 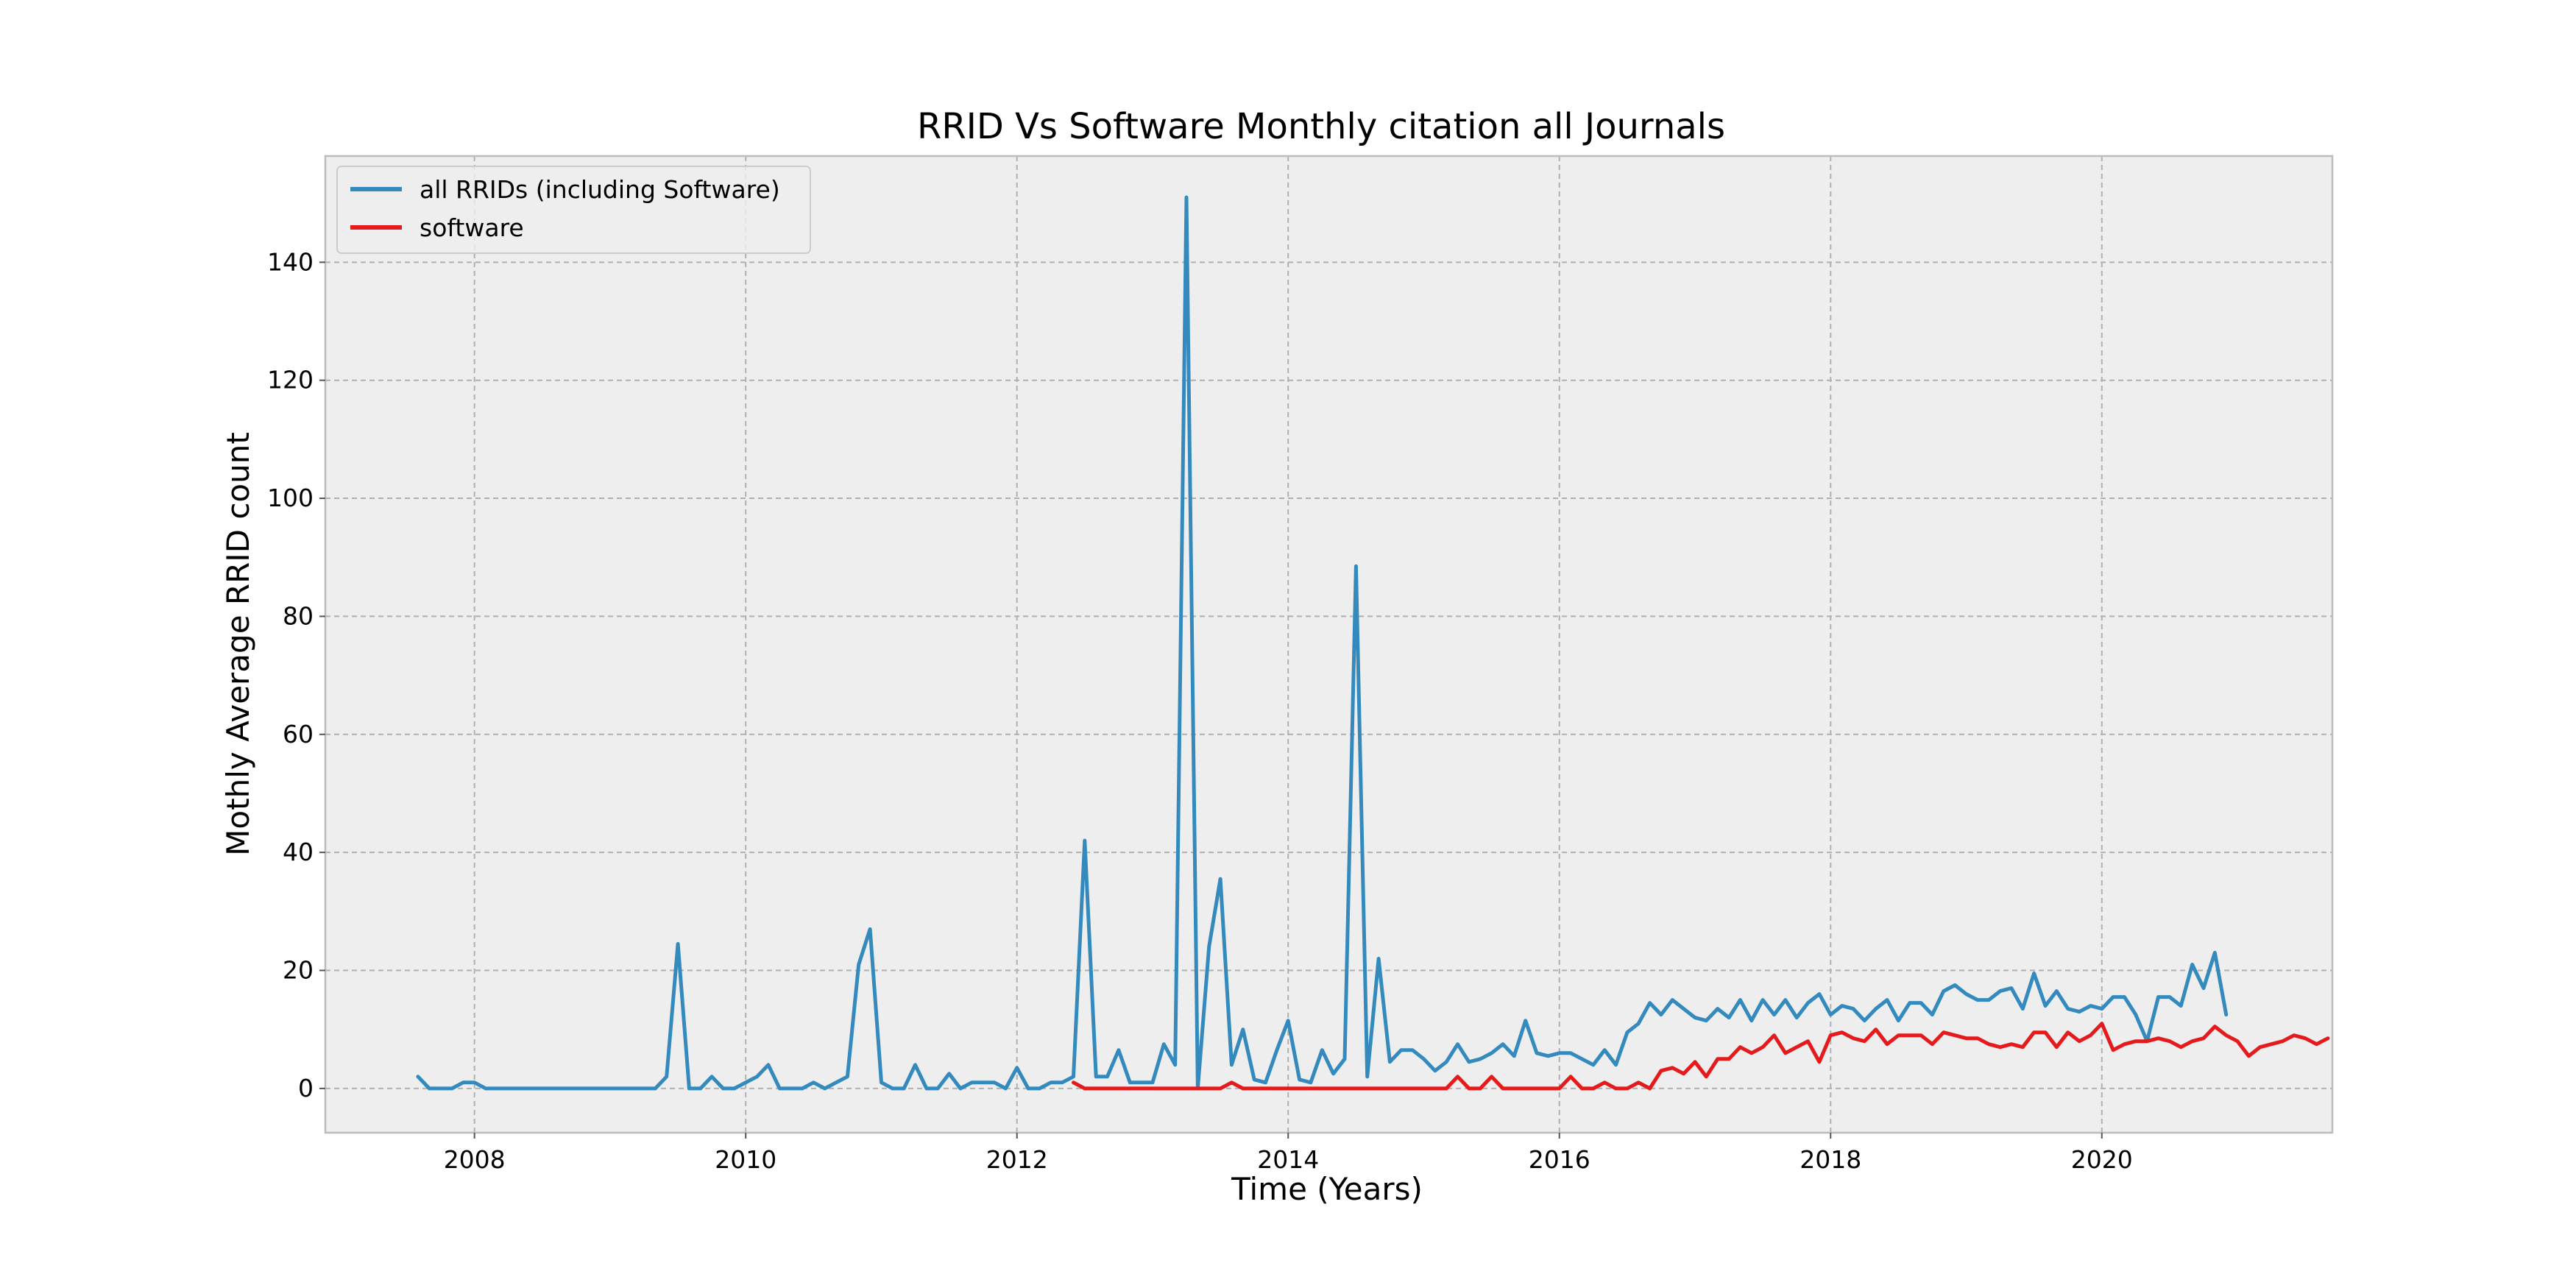 What do you see at coordinates (290, 498) in the screenshot?
I see `y-tick-label: 100` at bounding box center [290, 498].